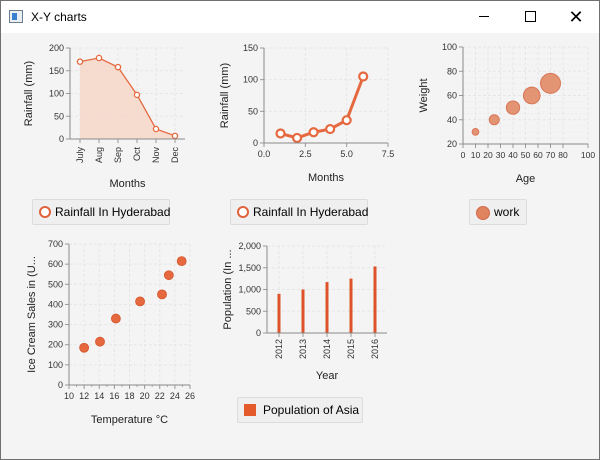  I want to click on bar-swatch-icon, so click(250, 410).